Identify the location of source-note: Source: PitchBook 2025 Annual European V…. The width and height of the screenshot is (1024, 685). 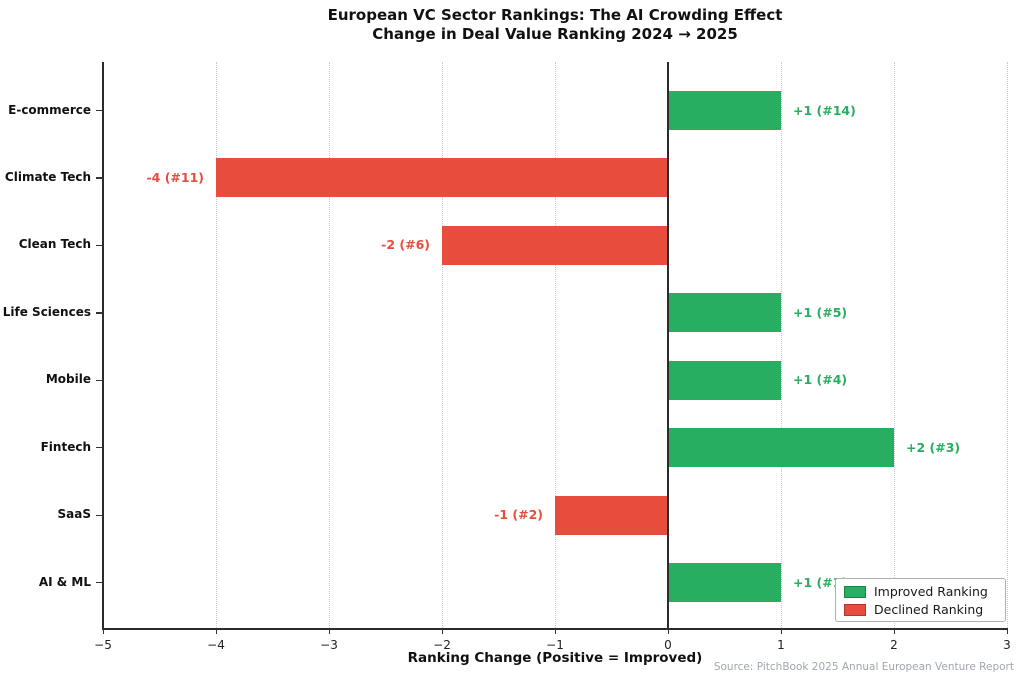
(863, 667).